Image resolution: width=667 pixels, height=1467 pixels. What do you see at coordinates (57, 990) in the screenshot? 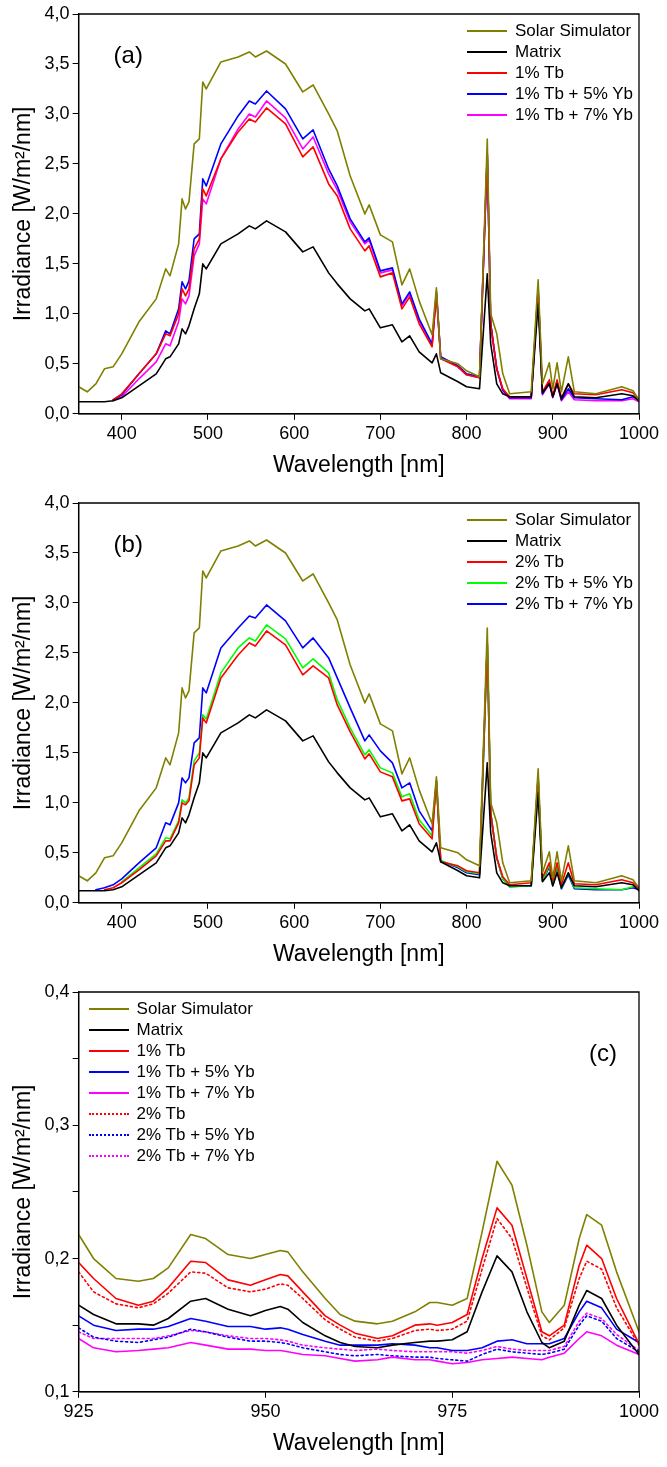
I see `y-tick-label: 0,4` at bounding box center [57, 990].